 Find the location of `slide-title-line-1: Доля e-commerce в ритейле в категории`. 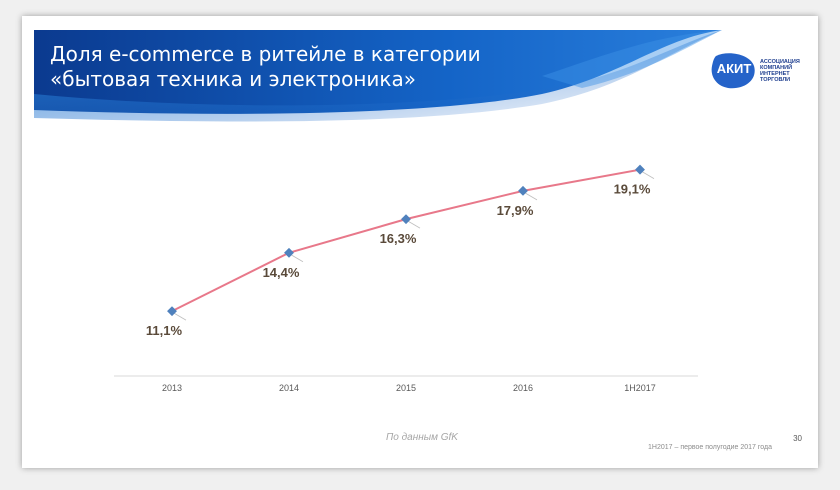

slide-title-line-1: Доля e-commerce в ритейле в категории is located at coordinates (265, 54).